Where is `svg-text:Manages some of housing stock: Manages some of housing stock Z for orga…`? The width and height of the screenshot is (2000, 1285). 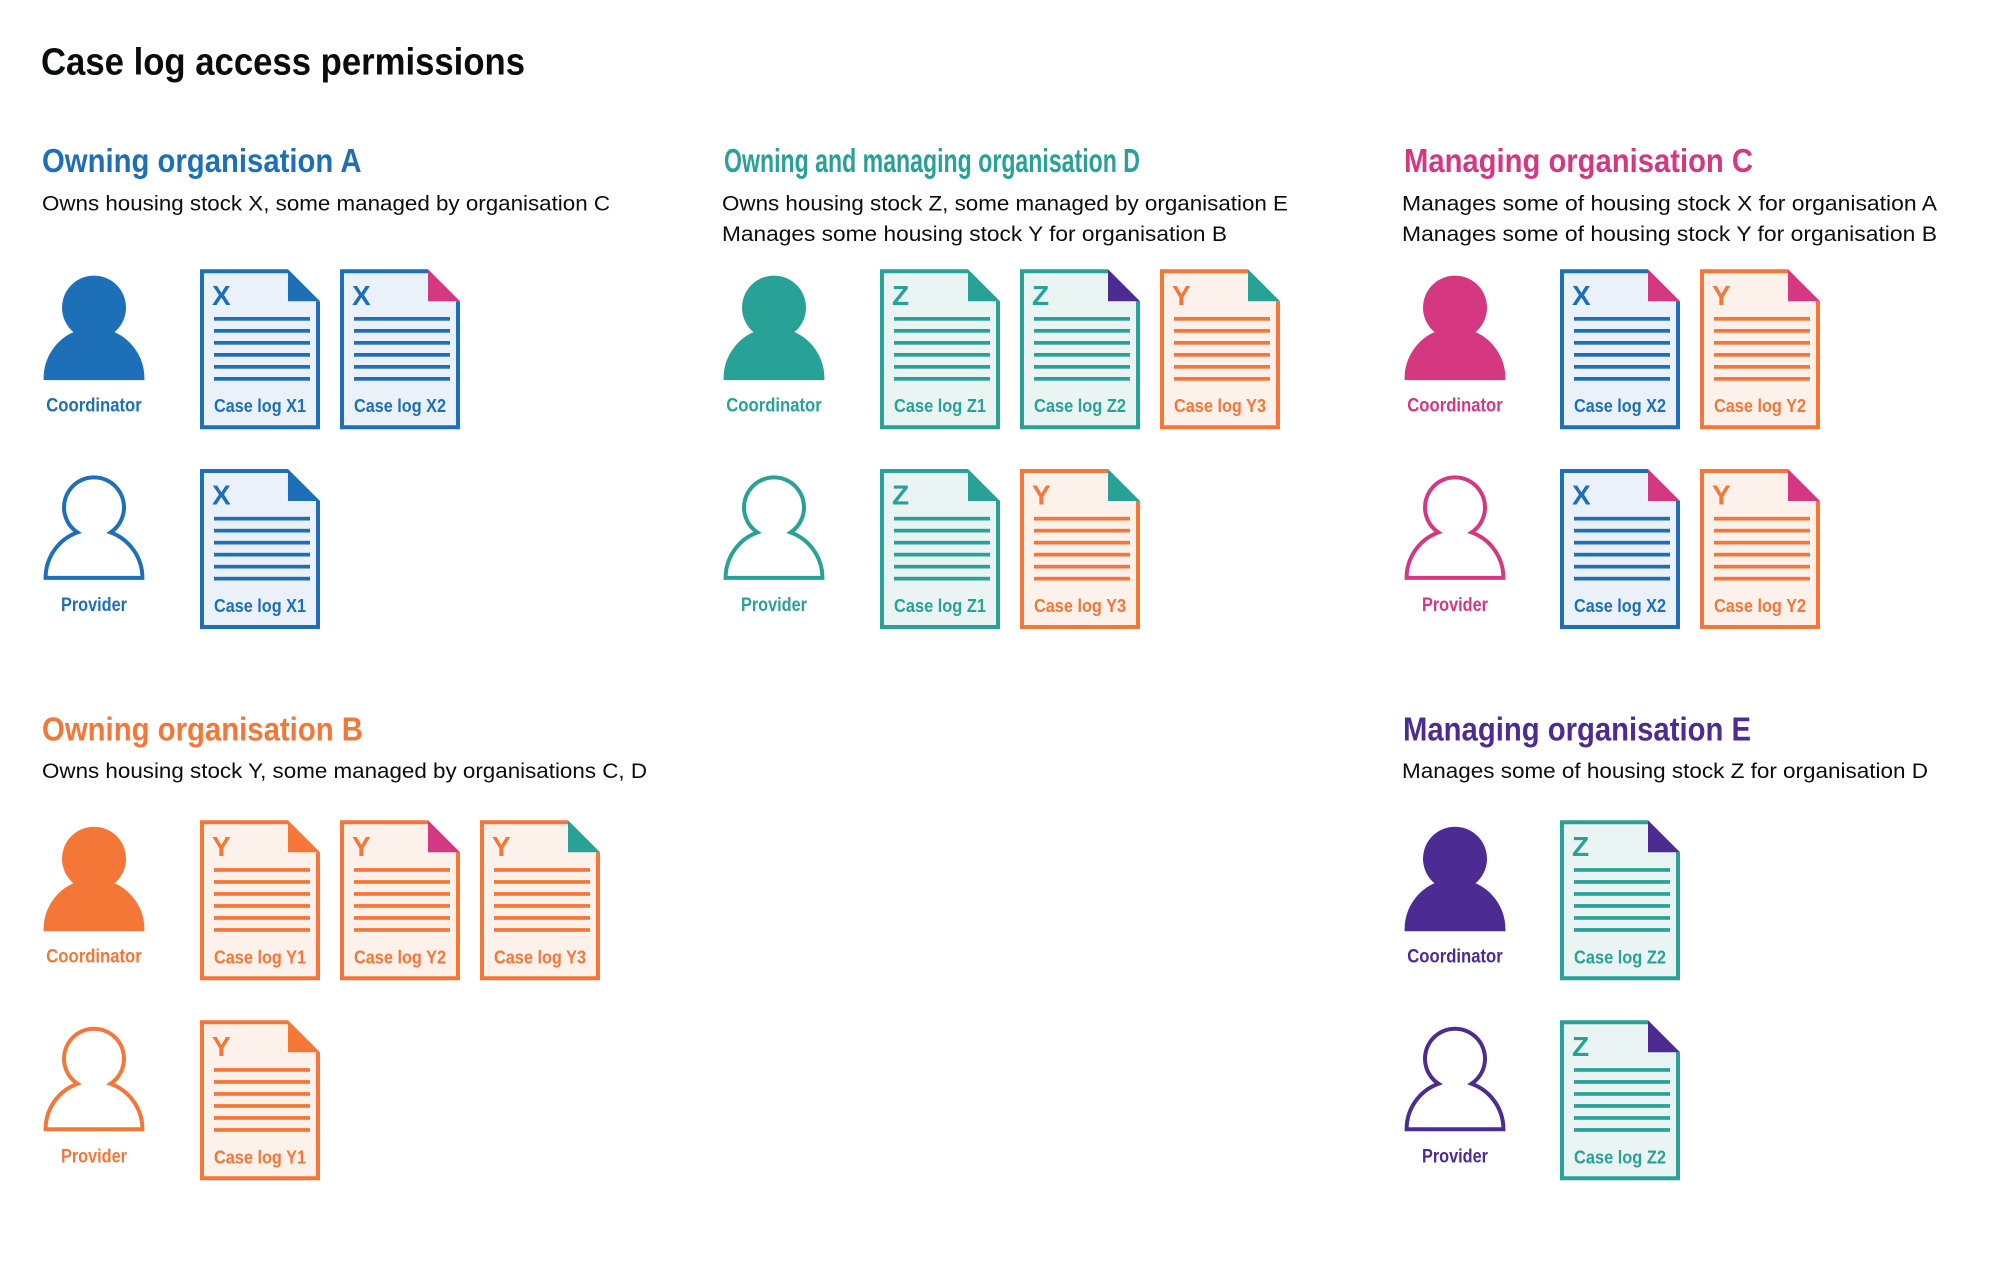 svg-text:Manages some of housing stock: Manages some of housing stock Z for orga… is located at coordinates (1665, 771).